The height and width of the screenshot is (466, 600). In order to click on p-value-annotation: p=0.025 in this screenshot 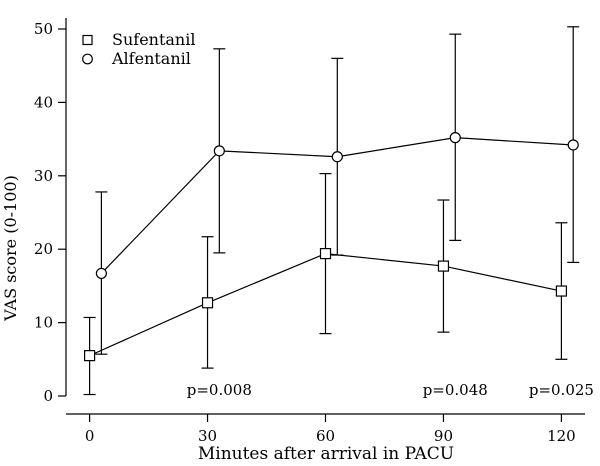, I will do `click(561, 390)`.